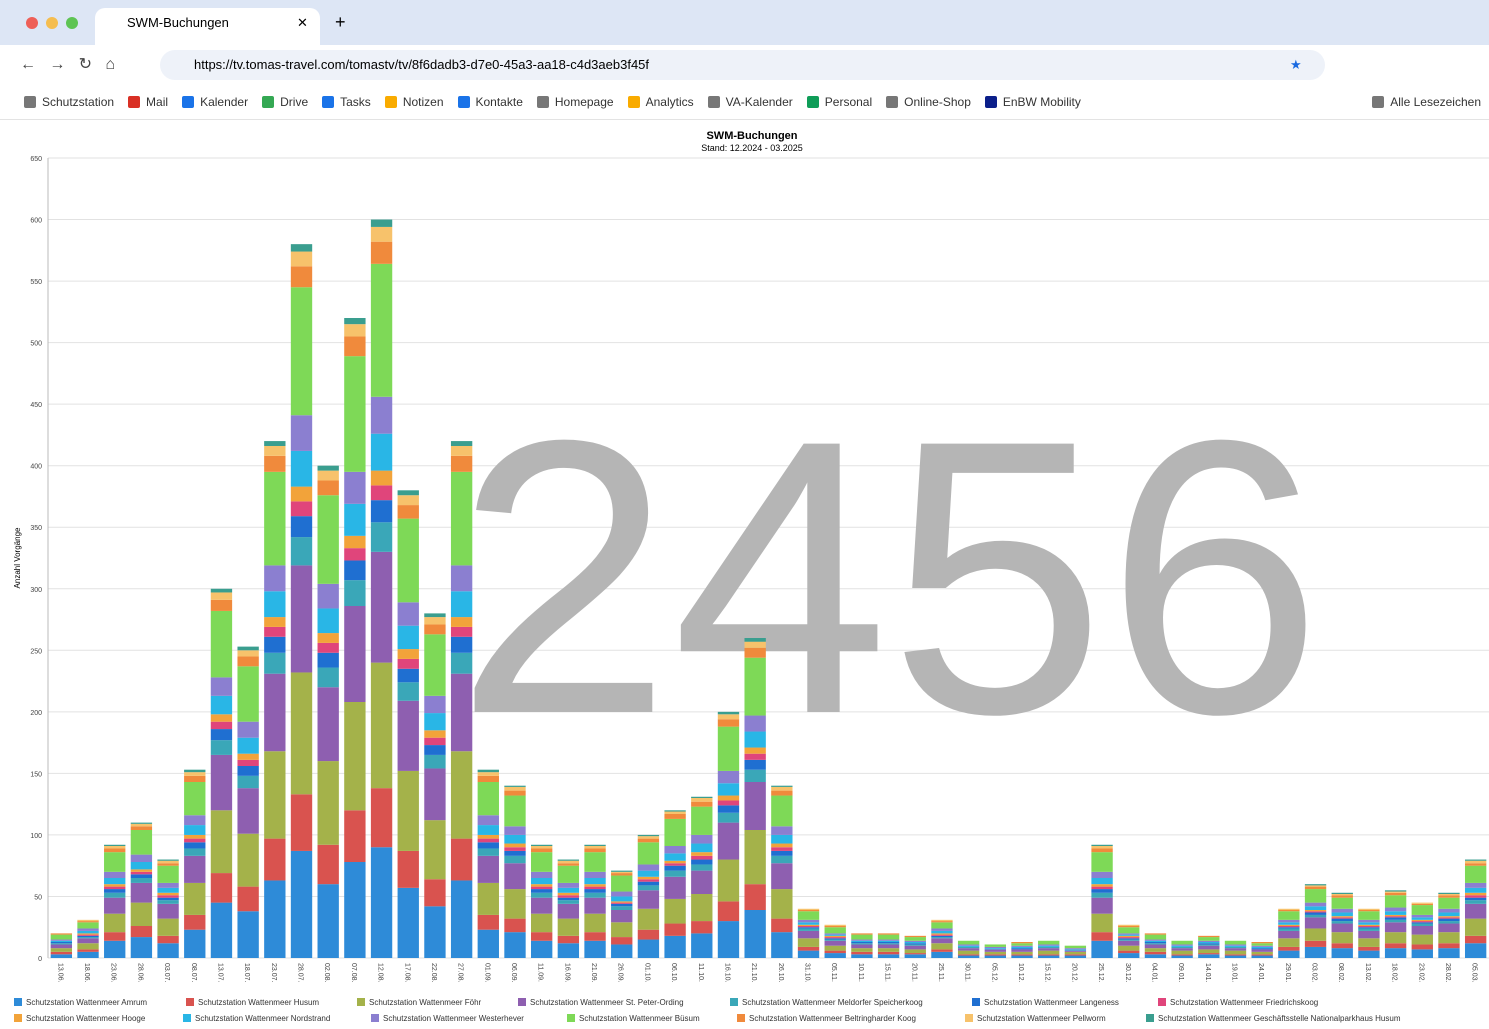 The image size is (1489, 1029). I want to click on bookmark: Alle Lesezeichen, so click(1426, 102).